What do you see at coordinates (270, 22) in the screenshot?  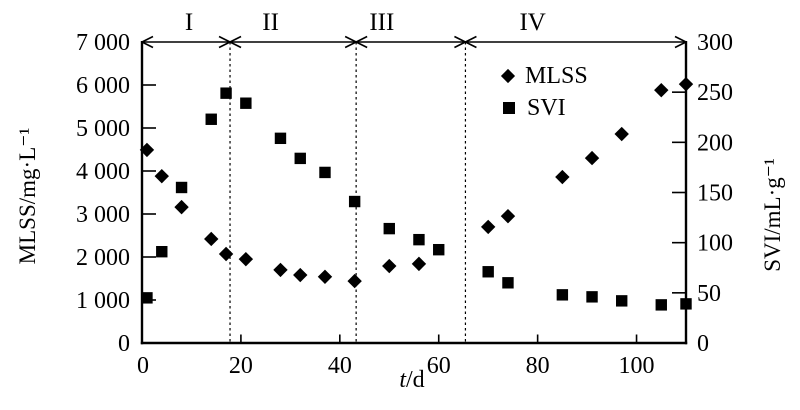 I see `phase-label-ii: II` at bounding box center [270, 22].